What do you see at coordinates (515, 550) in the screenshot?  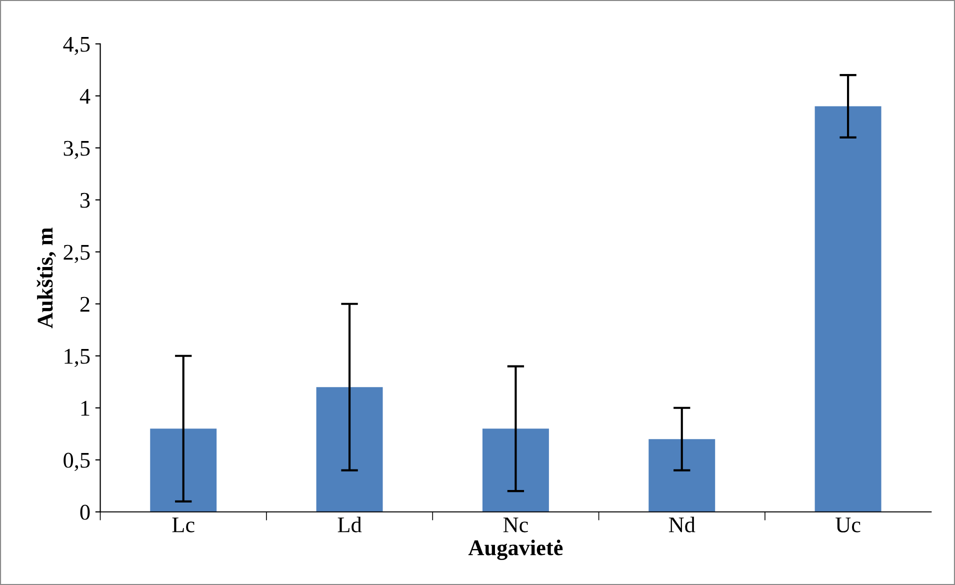 I see `x-axis-title: Augavietė` at bounding box center [515, 550].